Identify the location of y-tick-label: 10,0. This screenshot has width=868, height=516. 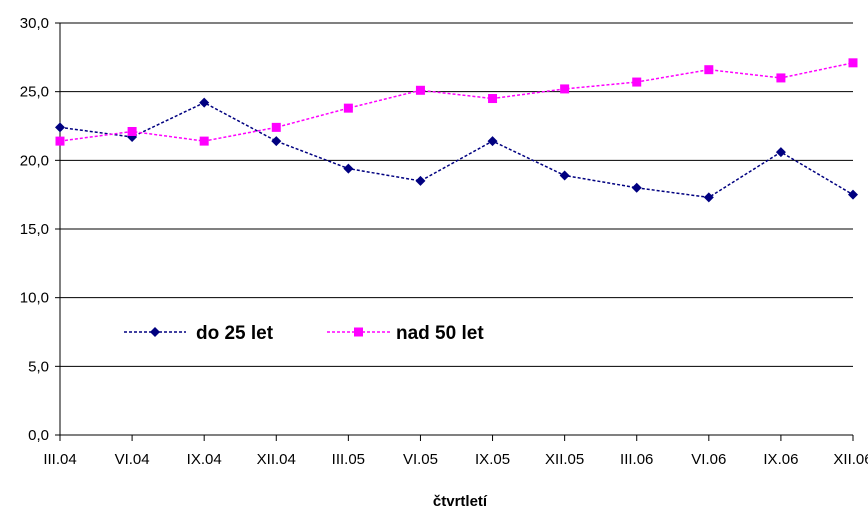
(34, 298).